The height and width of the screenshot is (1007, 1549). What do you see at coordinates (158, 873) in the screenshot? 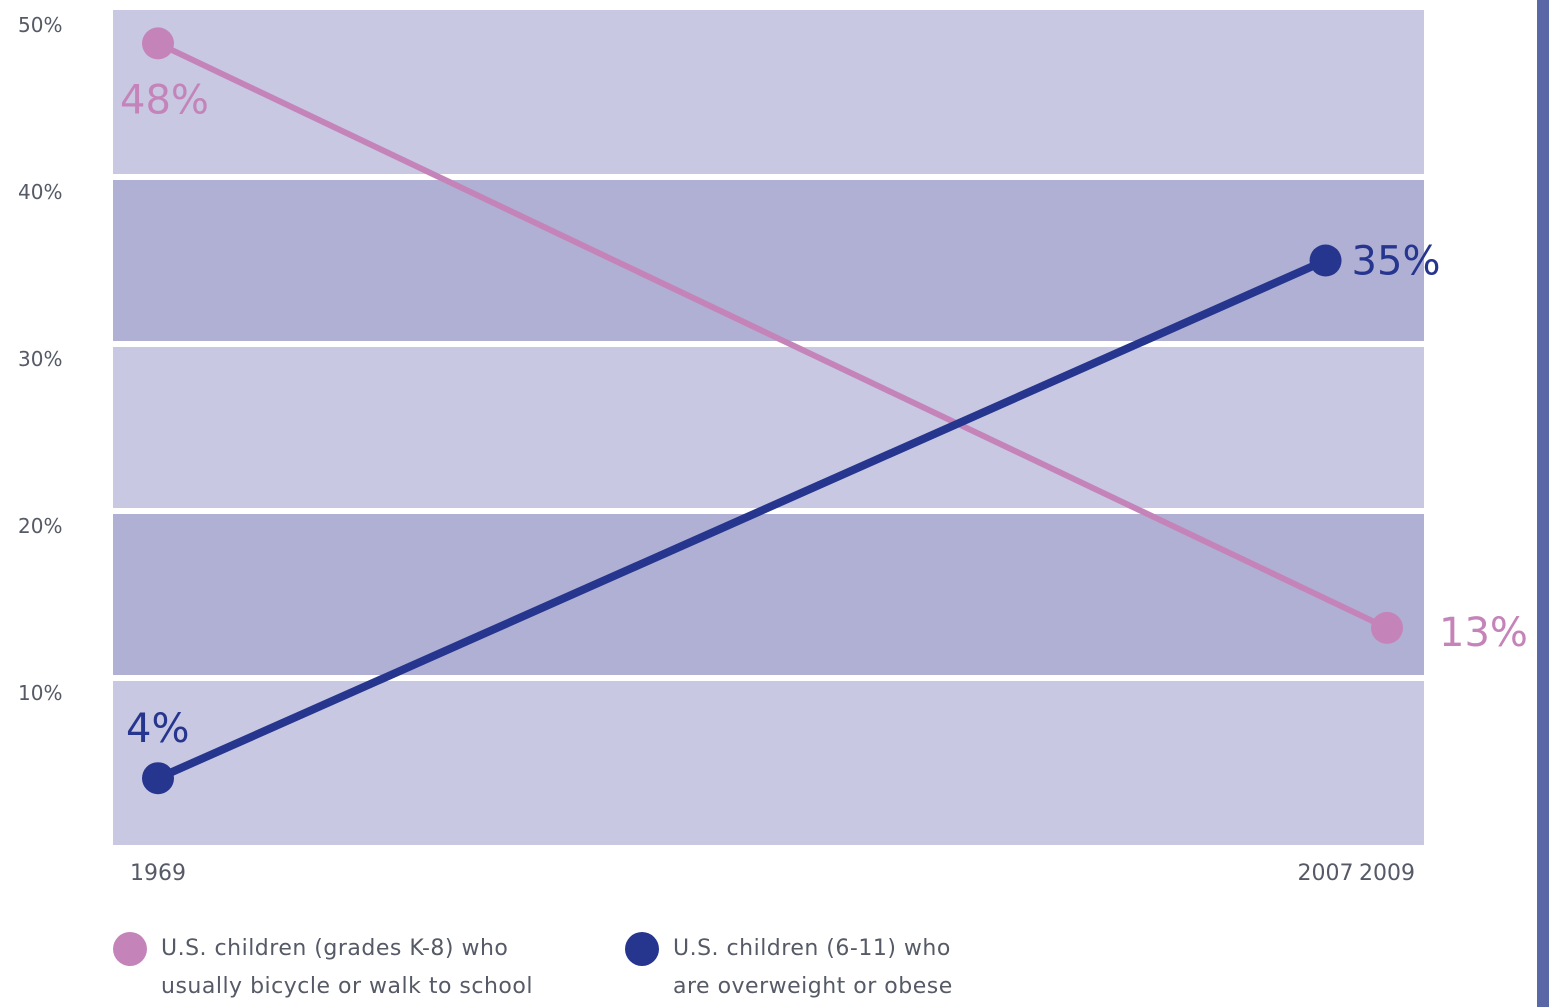
I see `x-tick-label: 1969` at bounding box center [158, 873].